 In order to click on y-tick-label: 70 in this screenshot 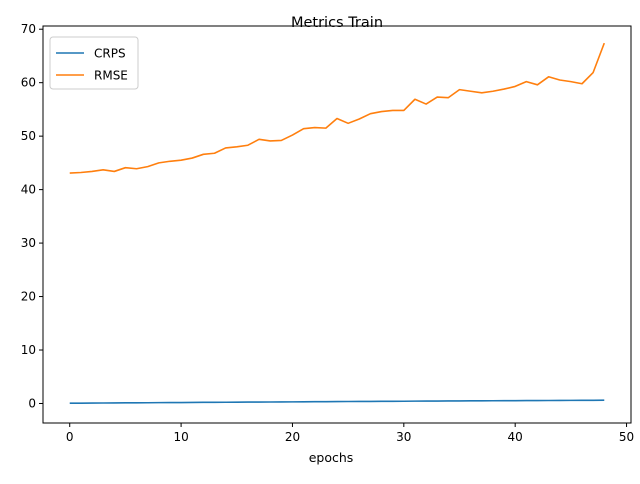, I will do `click(28, 29)`.